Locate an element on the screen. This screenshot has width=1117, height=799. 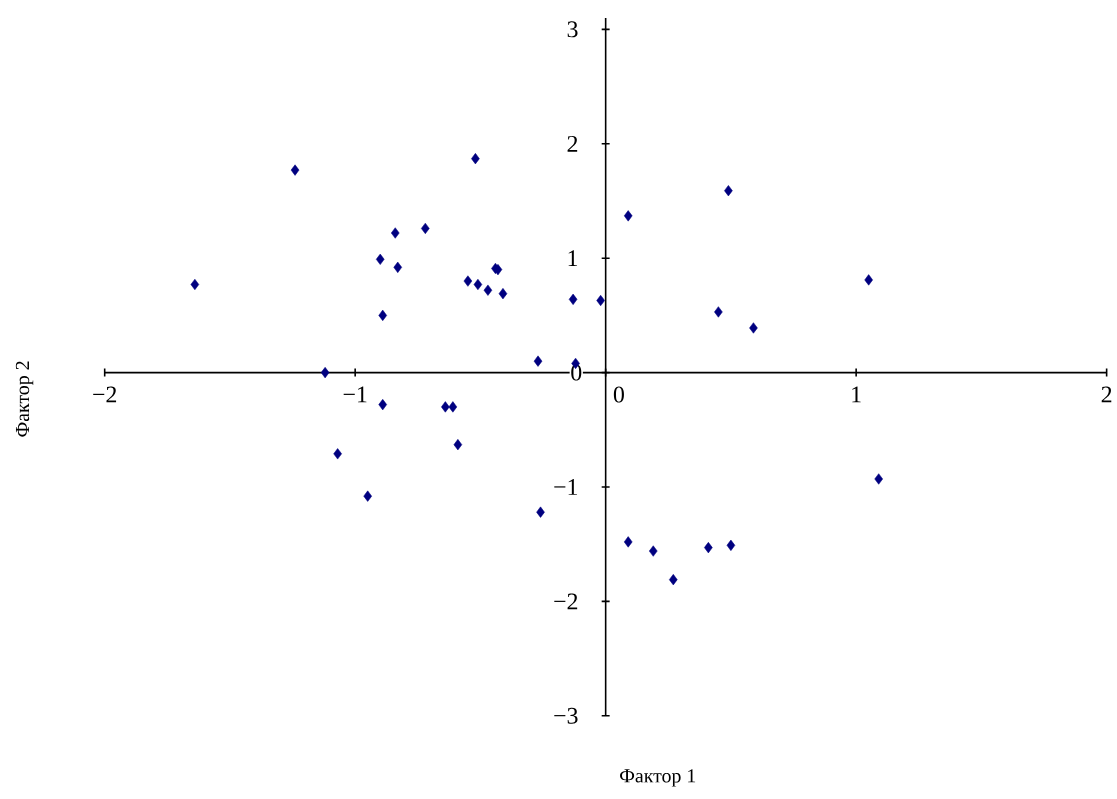
y-tick-label: 1 is located at coordinates (573, 258).